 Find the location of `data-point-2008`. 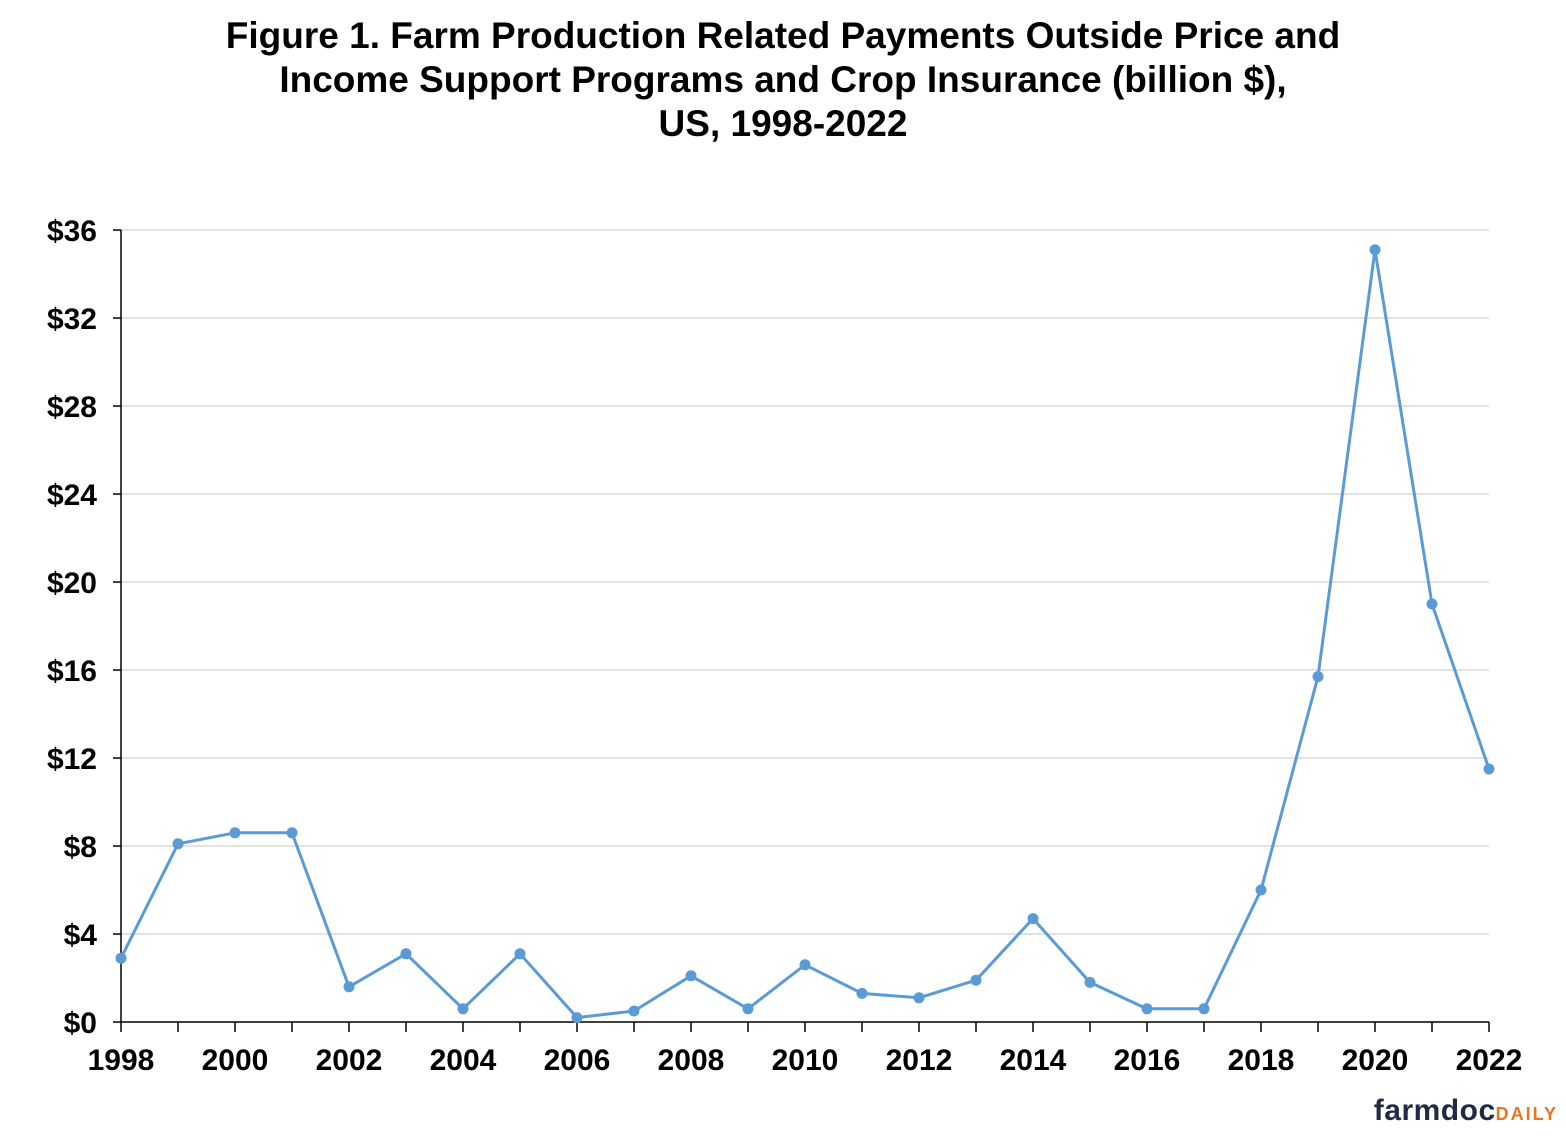

data-point-2008 is located at coordinates (691, 976).